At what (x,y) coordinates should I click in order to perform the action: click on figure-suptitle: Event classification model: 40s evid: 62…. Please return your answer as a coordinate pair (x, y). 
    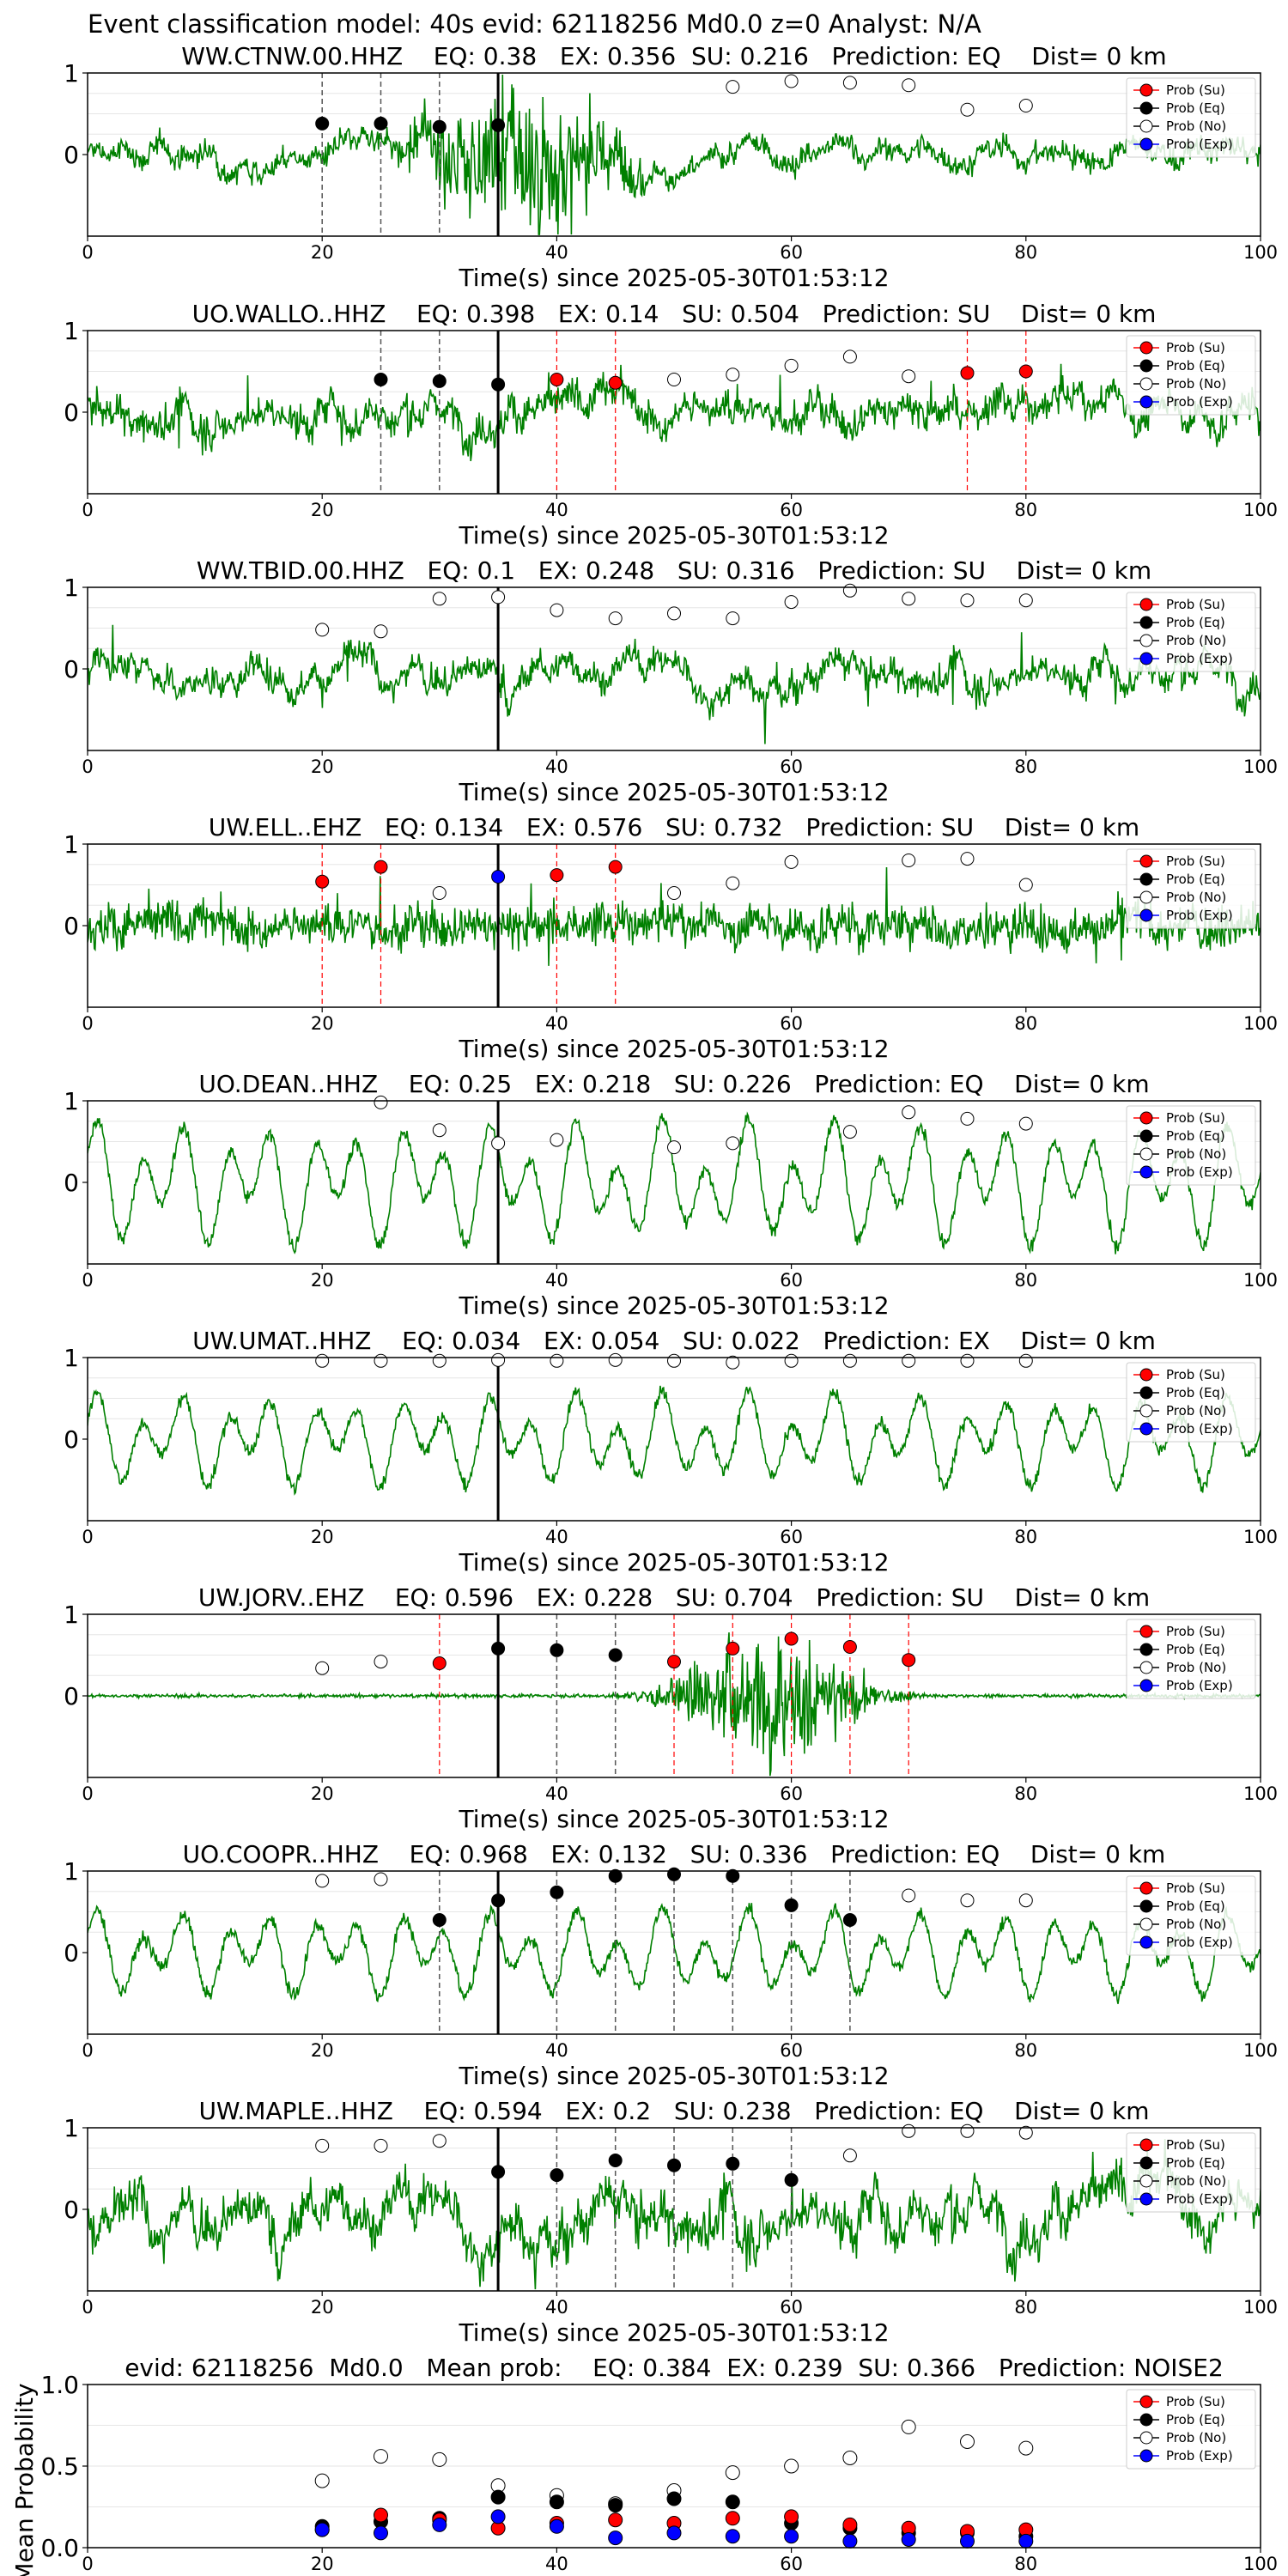
    Looking at the image, I should click on (534, 24).